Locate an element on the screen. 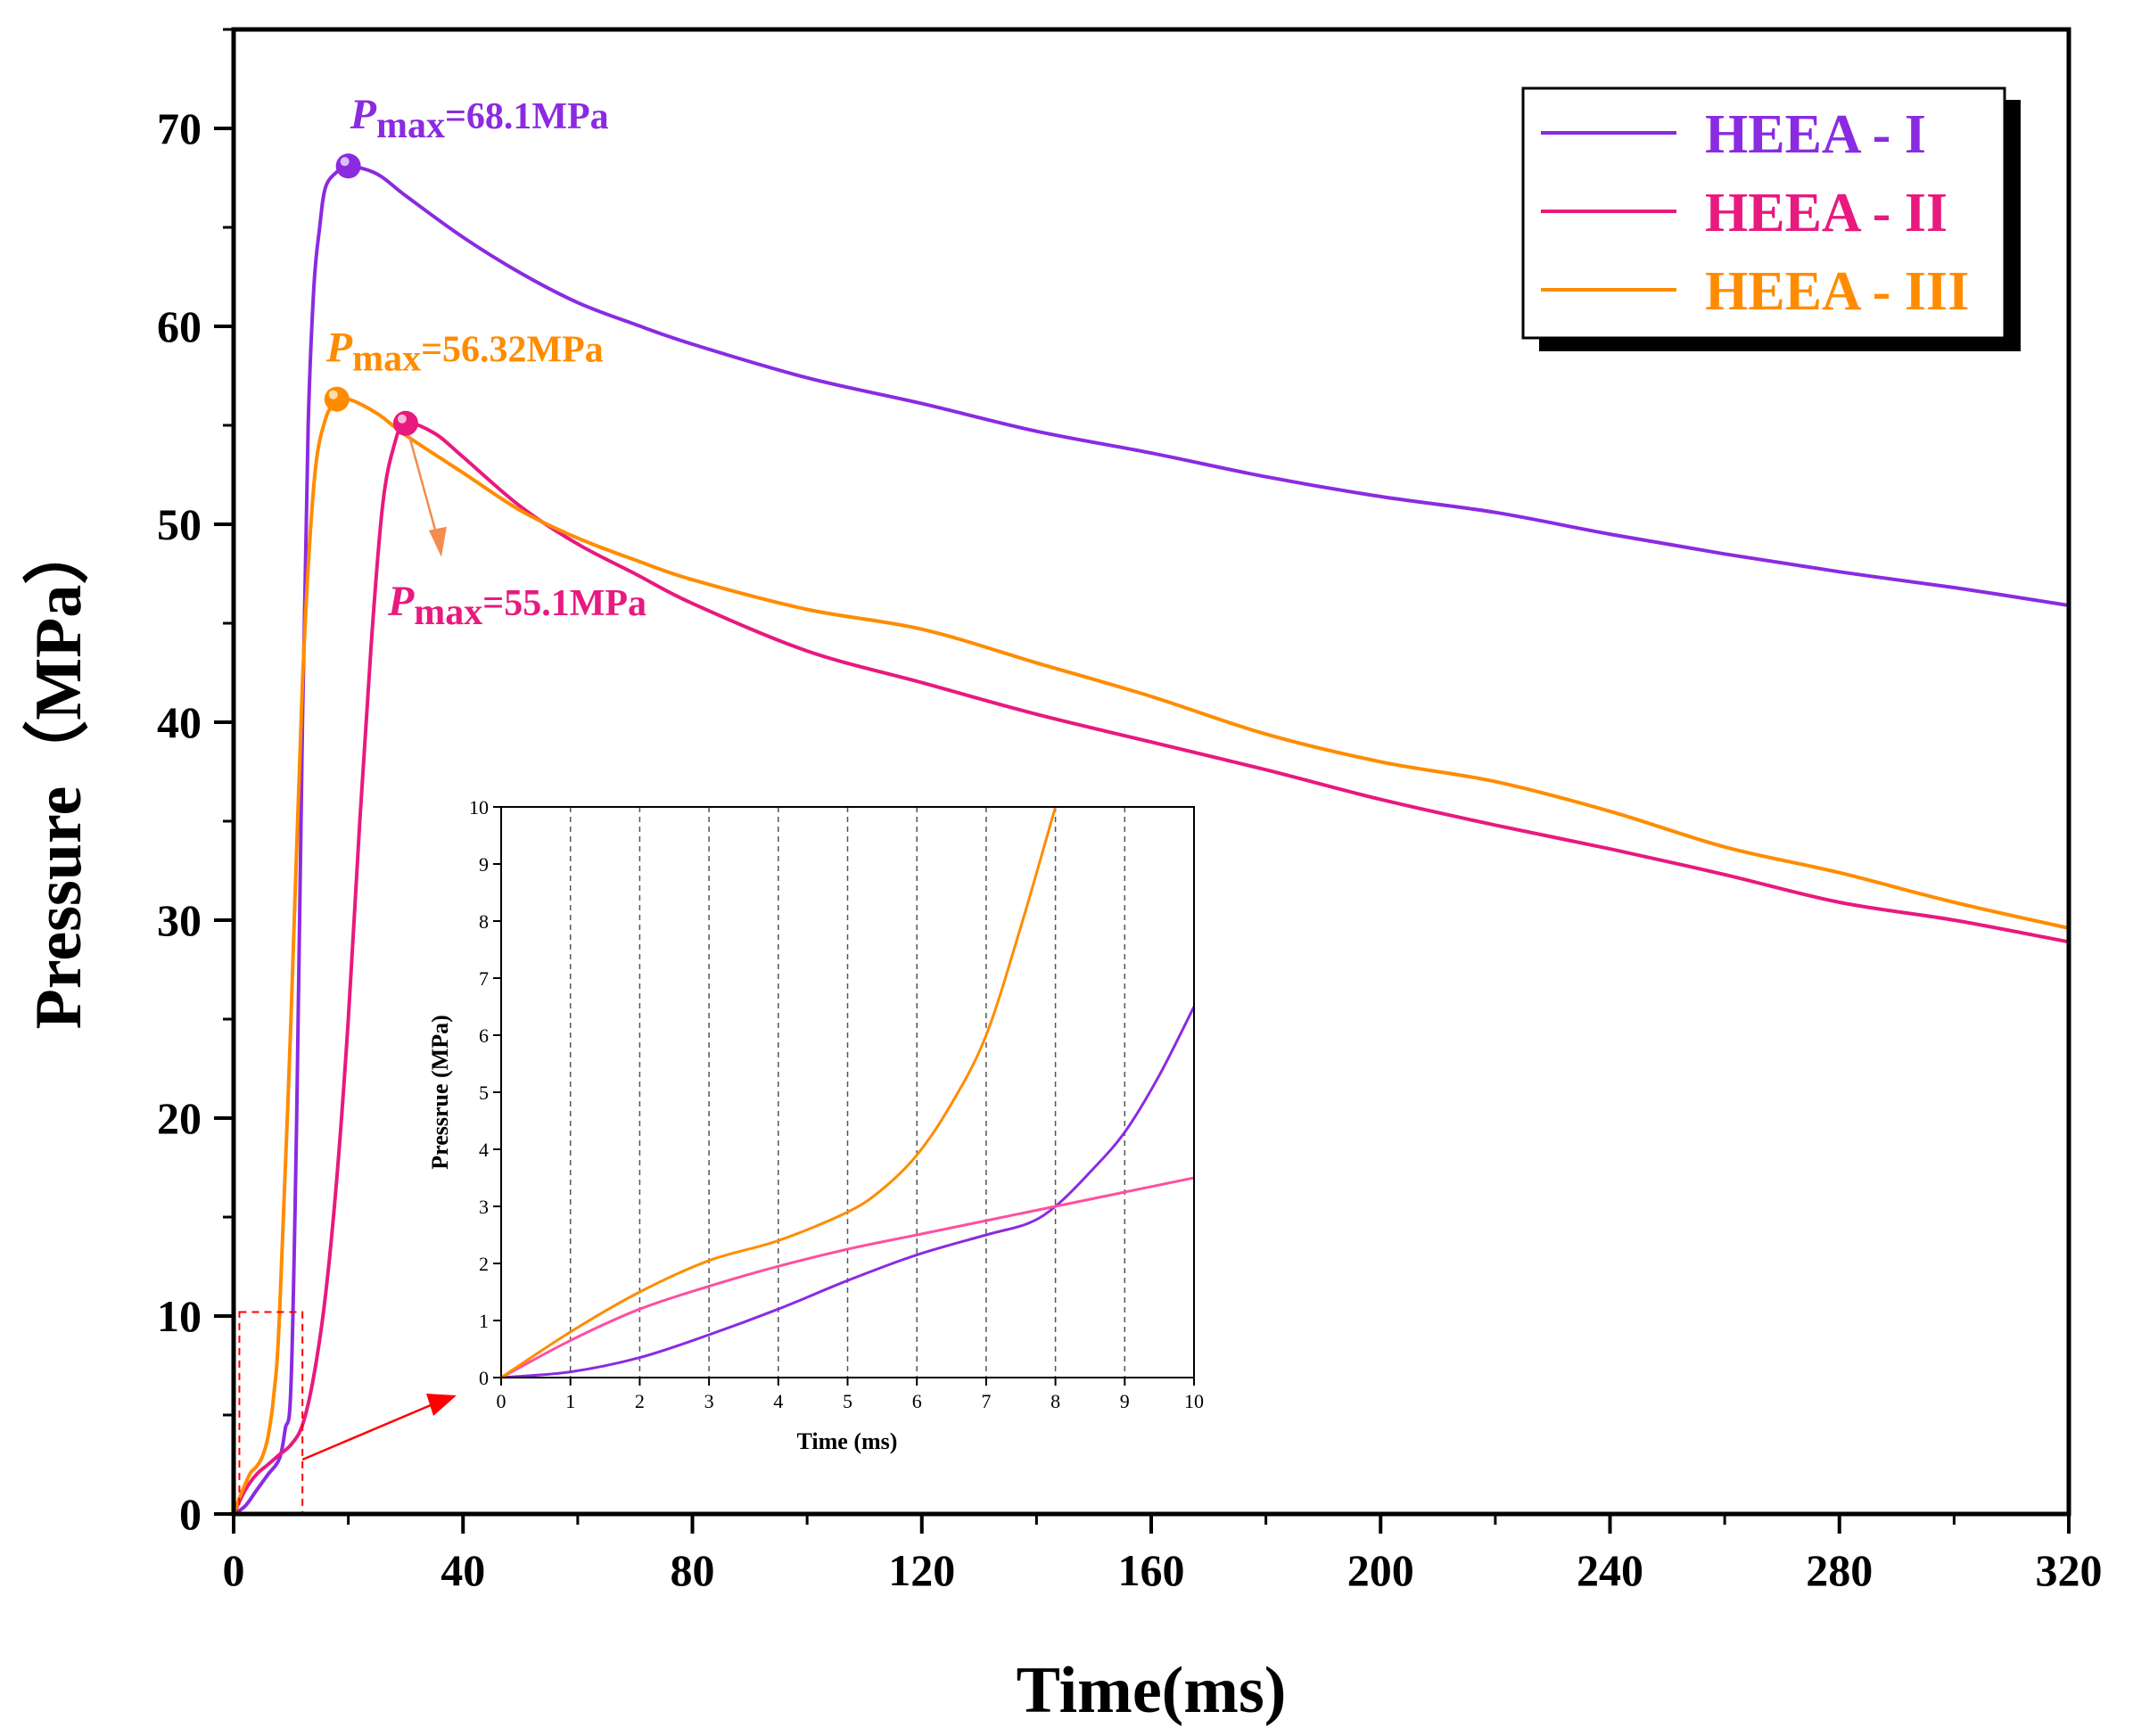 Image resolution: width=2133 pixels, height=1736 pixels. inset-x-tick-label: 5 is located at coordinates (847, 1401).